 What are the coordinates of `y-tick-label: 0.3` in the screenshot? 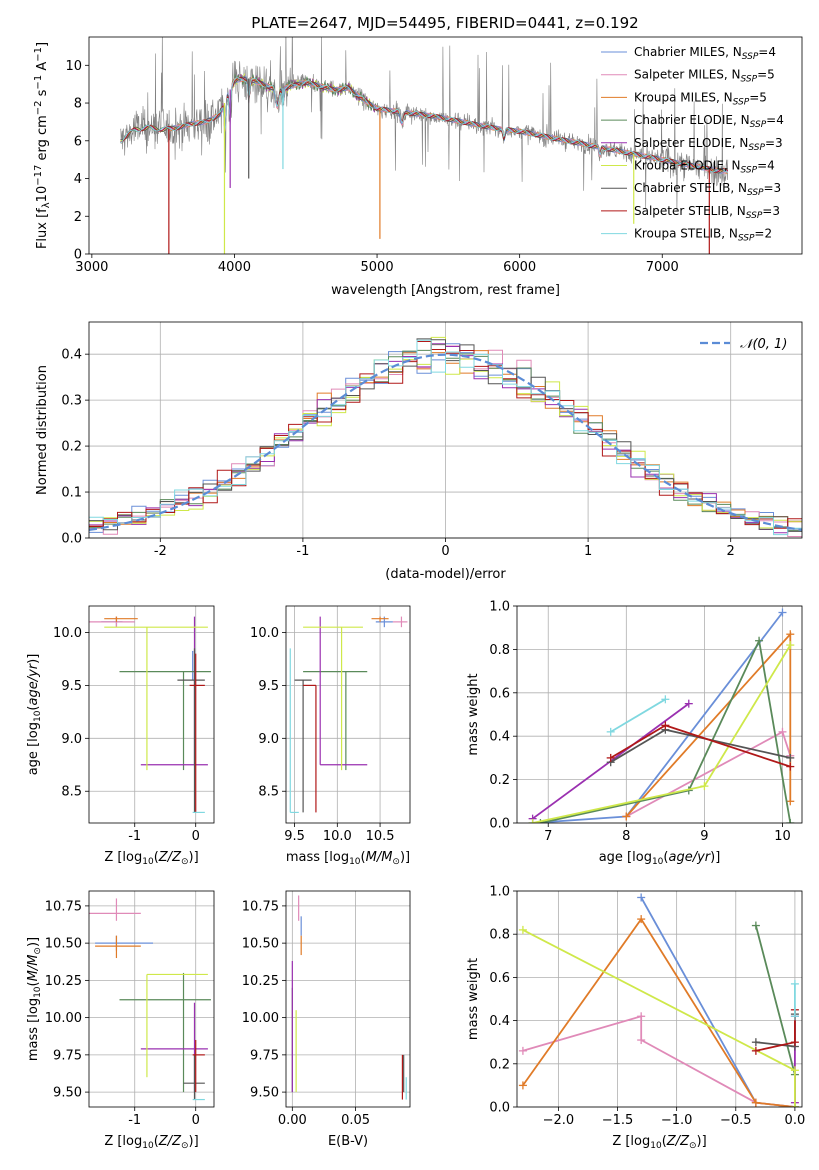 It's located at (71, 401).